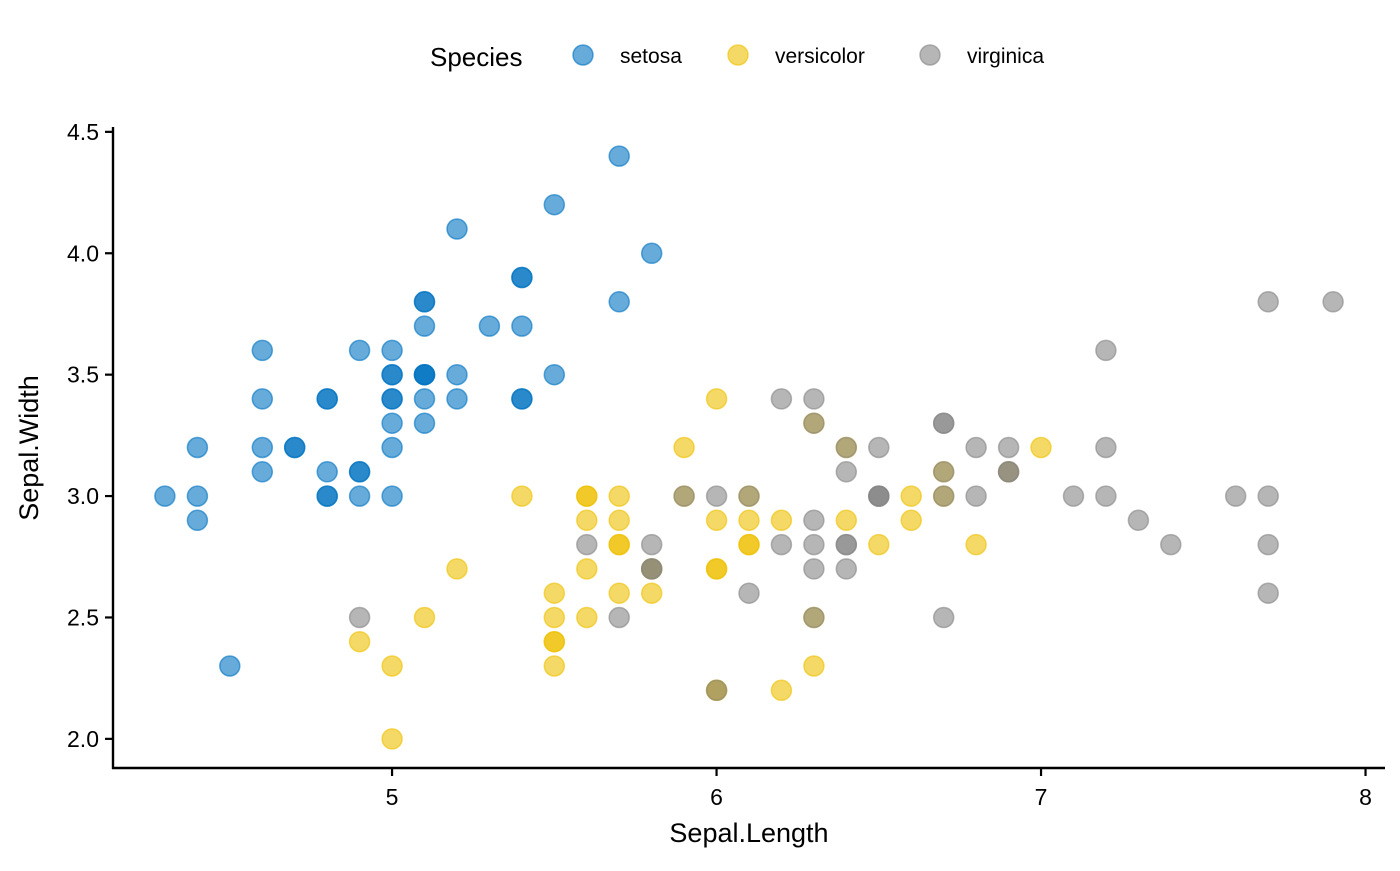 The height and width of the screenshot is (871, 1400). I want to click on legend-label-setosa: setosa, so click(651, 56).